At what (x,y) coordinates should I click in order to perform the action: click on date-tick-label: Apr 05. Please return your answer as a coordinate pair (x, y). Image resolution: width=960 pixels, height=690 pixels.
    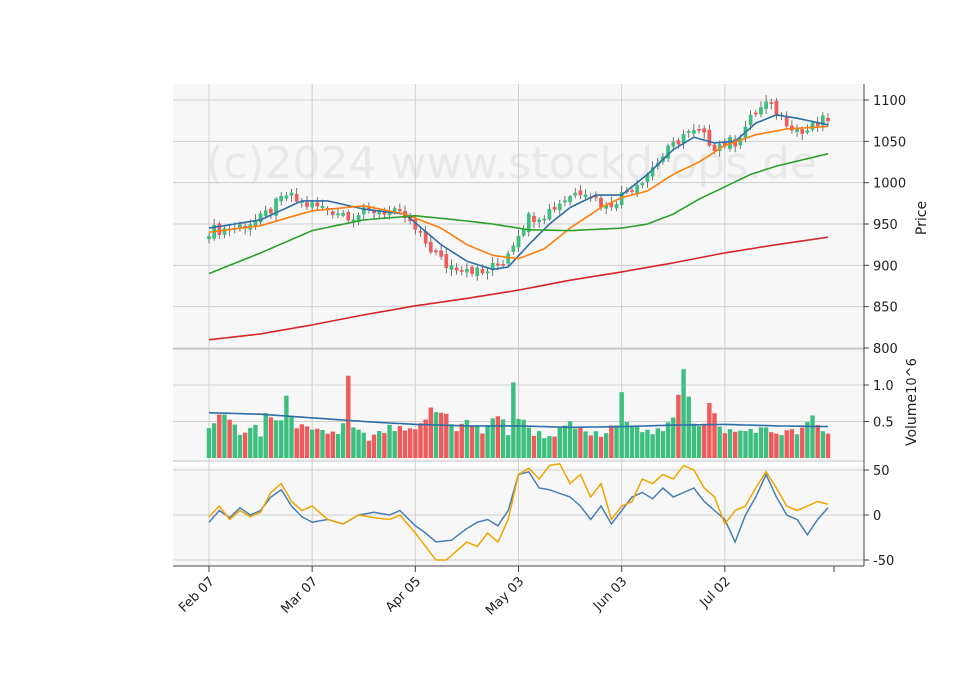
    Looking at the image, I should click on (403, 594).